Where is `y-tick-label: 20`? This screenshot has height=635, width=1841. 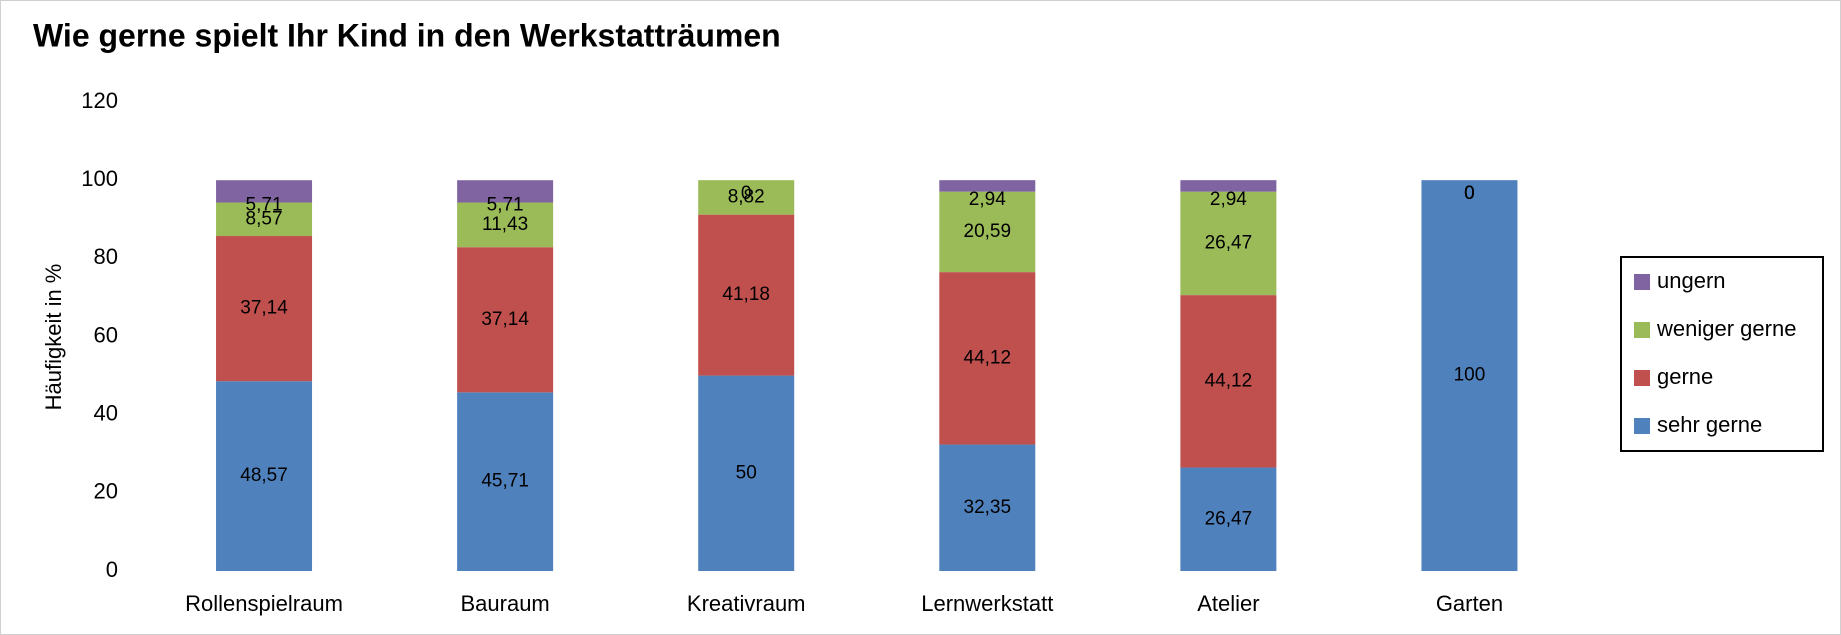
y-tick-label: 20 is located at coordinates (106, 491).